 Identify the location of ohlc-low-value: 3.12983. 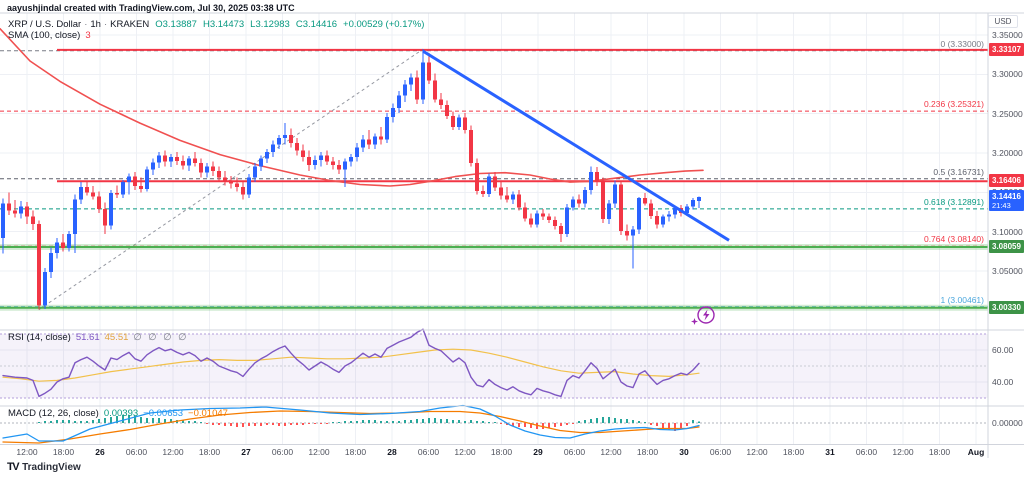
(272, 24).